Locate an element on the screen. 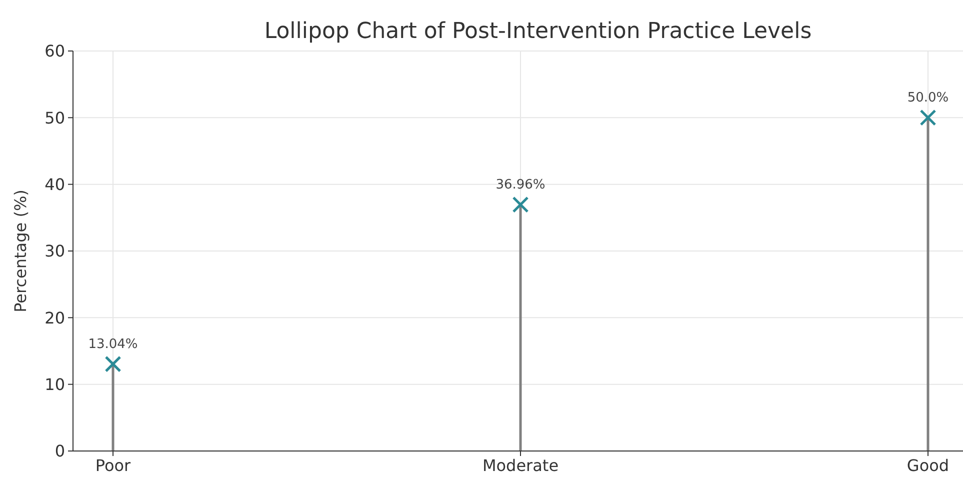 The image size is (963, 477). x-tick-label: Moderate is located at coordinates (520, 465).